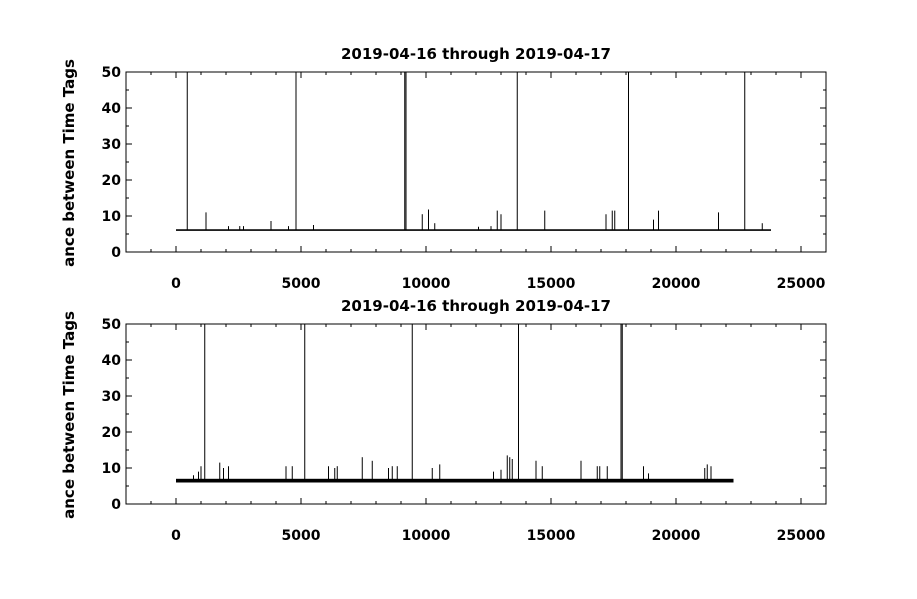 The width and height of the screenshot is (917, 599). Describe the element at coordinates (455, 480) in the screenshot. I see `noise-band` at that location.